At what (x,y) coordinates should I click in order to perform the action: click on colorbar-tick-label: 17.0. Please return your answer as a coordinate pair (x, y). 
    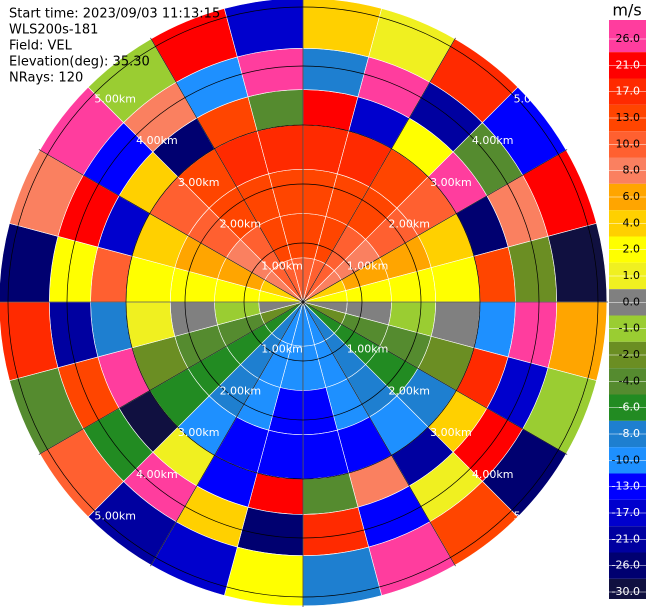
    Looking at the image, I should click on (628, 91).